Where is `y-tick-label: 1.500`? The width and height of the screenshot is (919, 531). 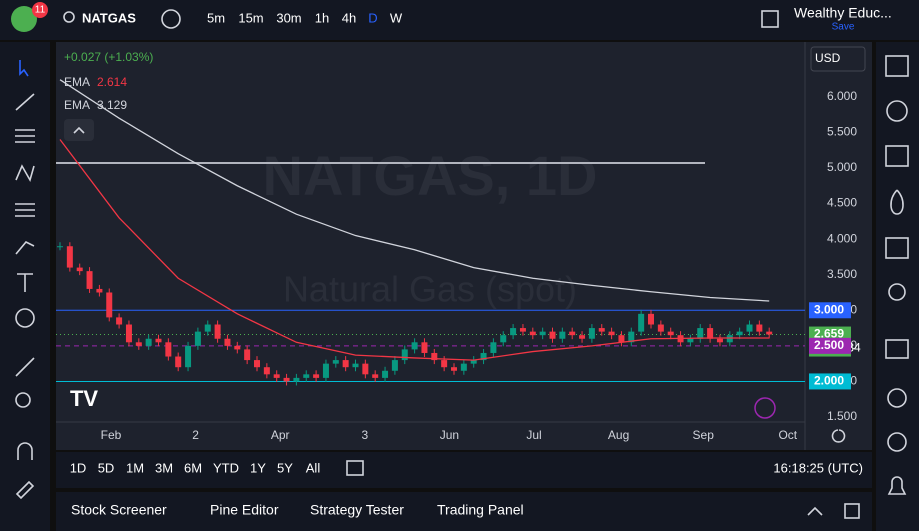 y-tick-label: 1.500 is located at coordinates (842, 416).